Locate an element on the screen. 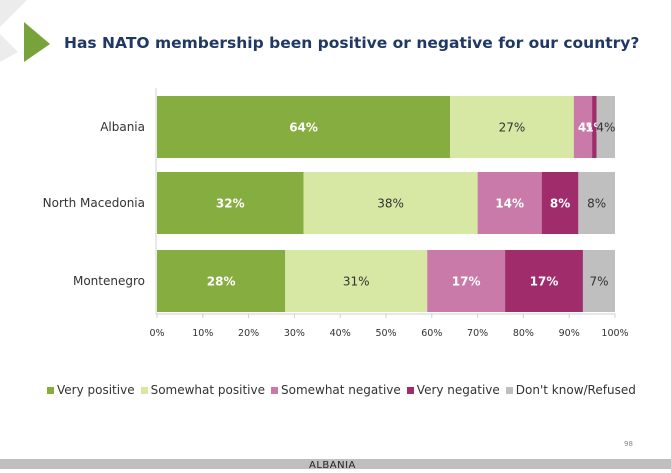 This screenshot has height=473, width=671. legend-label-somewhat-negative: Somewhat negative is located at coordinates (340, 390).